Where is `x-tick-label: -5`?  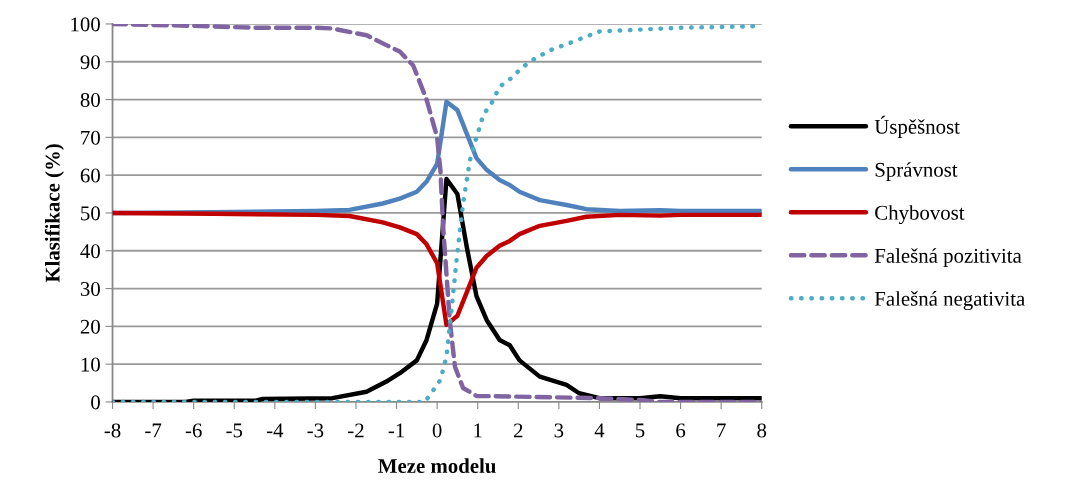
x-tick-label: -5 is located at coordinates (234, 430).